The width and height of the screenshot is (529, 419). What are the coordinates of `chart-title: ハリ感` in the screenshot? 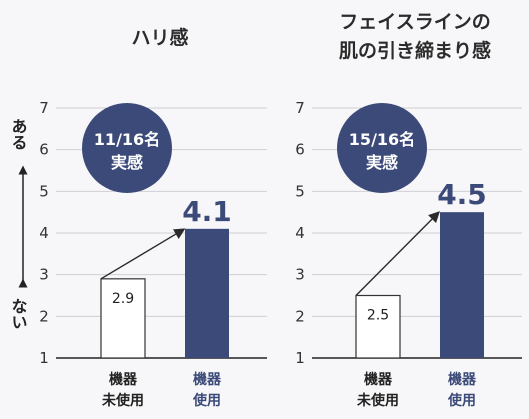 It's located at (159, 37).